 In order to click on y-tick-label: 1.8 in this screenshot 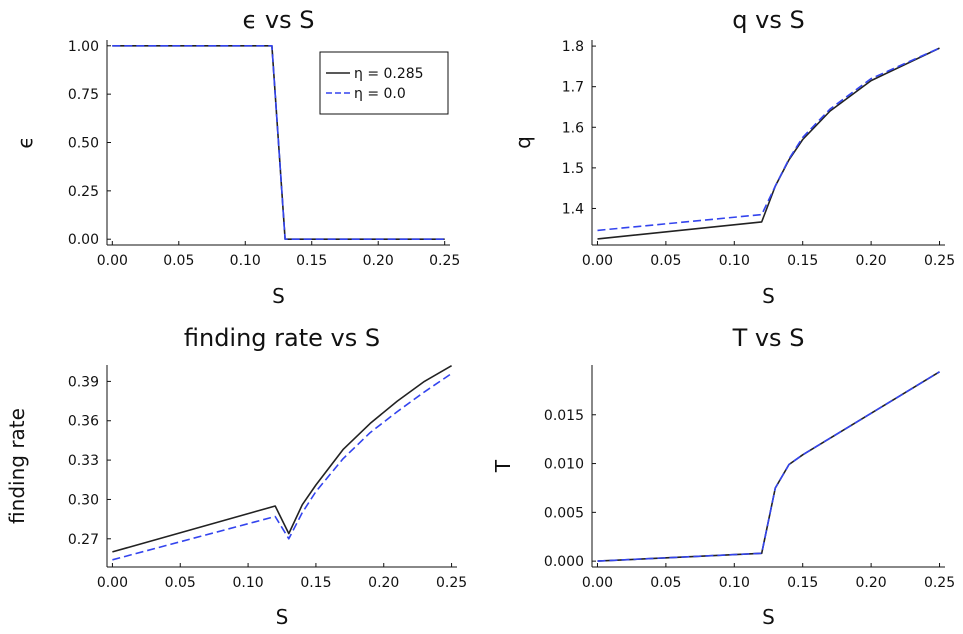, I will do `click(573, 47)`.